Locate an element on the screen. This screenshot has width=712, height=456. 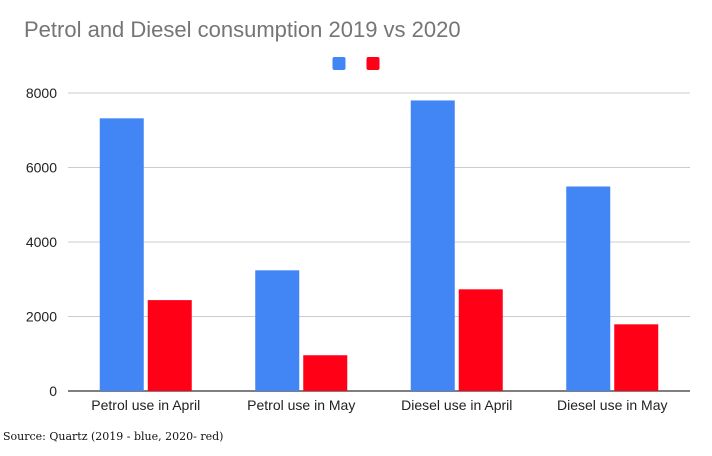
y-axis-ticks: 0 2000 4000 6000 8000 is located at coordinates (41, 242).